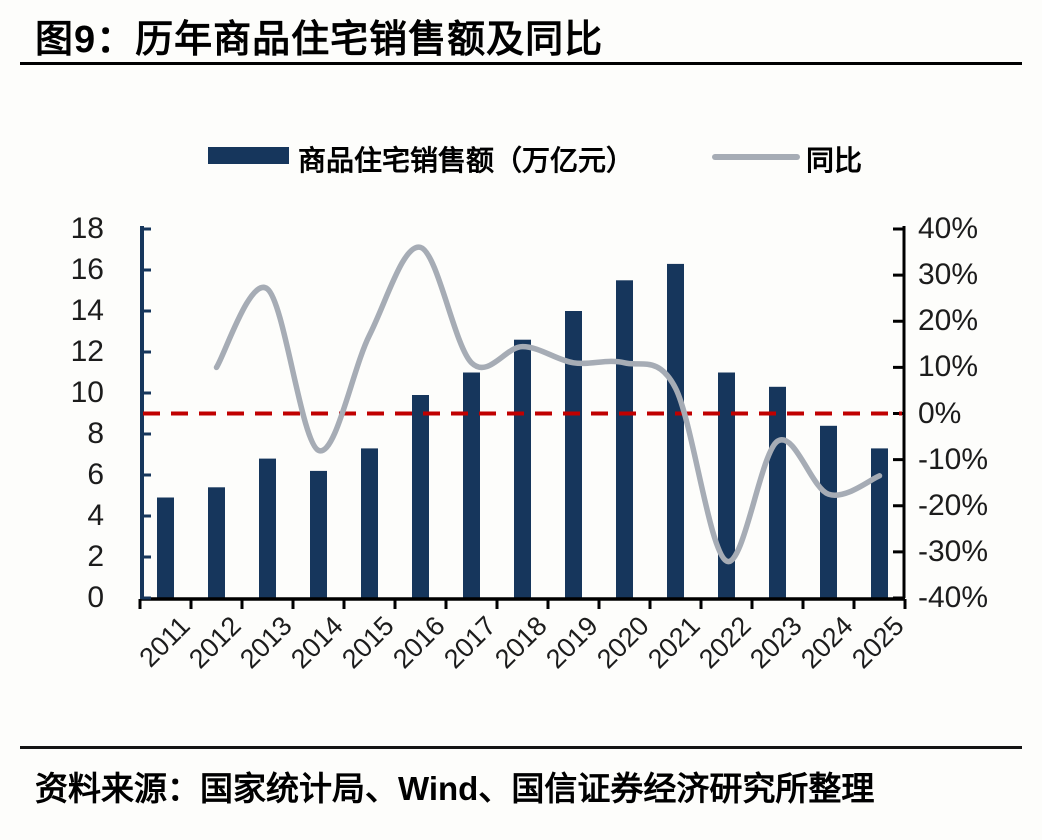 The width and height of the screenshot is (1042, 840). What do you see at coordinates (953, 505) in the screenshot?
I see `y-axis-right-label--20%: -20%` at bounding box center [953, 505].